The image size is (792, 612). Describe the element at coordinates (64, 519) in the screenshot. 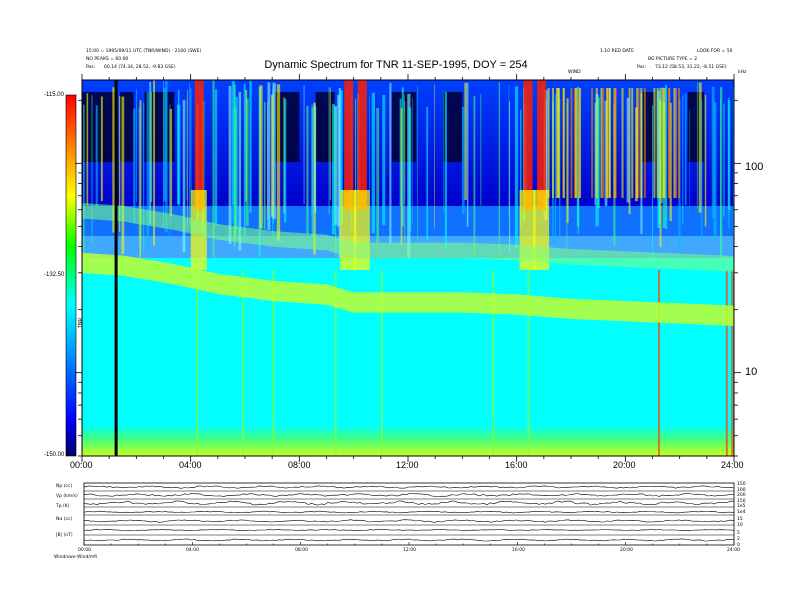

I see `panel-label-alpha: Nα (cc)` at that location.